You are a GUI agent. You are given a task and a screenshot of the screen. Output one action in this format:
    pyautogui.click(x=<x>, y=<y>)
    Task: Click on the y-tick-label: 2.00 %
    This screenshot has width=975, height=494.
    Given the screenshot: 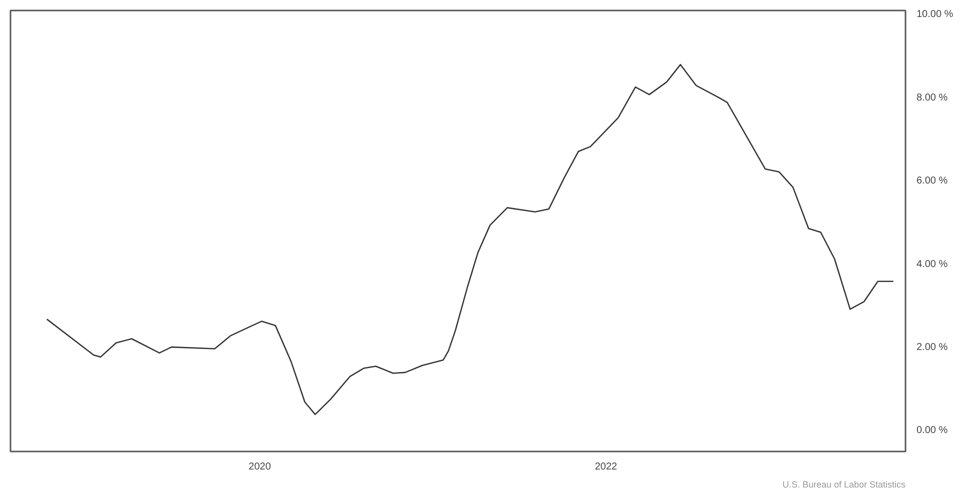 What is the action you would take?
    pyautogui.click(x=932, y=347)
    